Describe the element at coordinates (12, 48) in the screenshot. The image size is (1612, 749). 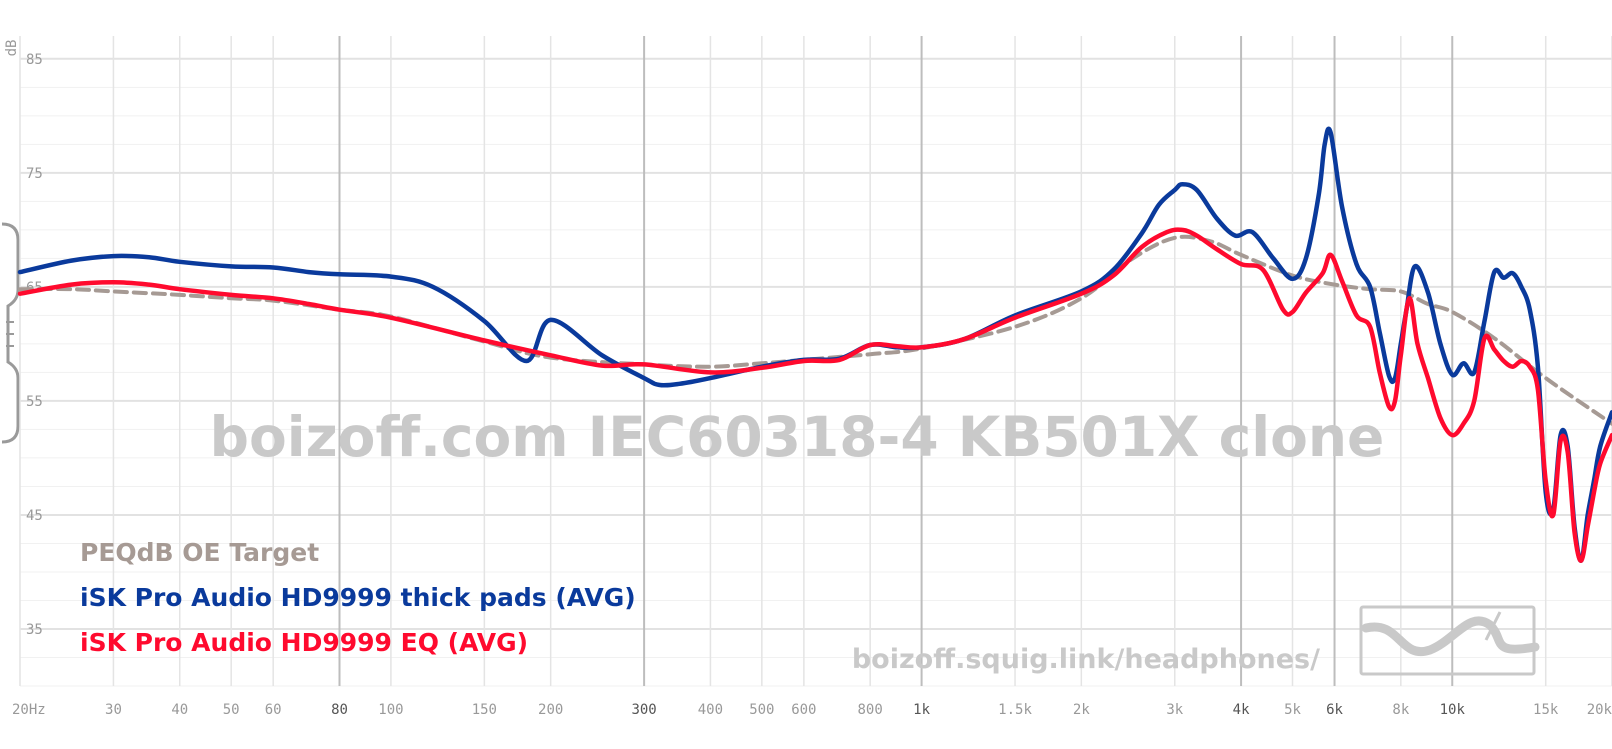
I see `y-axis-label: dB` at that location.